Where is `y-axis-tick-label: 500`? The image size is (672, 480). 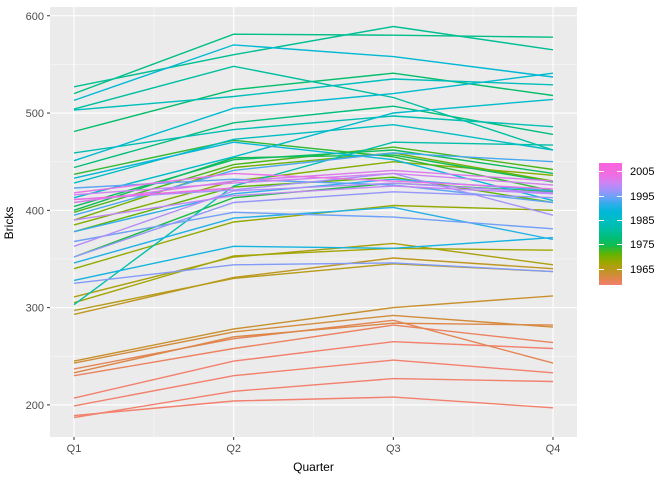
y-axis-tick-label: 500 is located at coordinates (35, 114).